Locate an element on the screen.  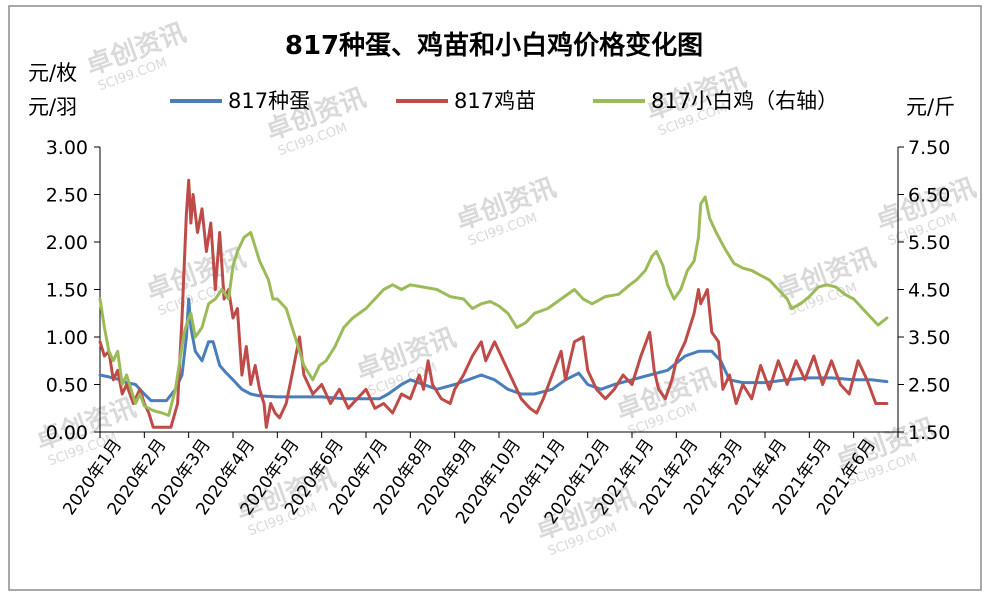
left-y-tick-label: 0.50 is located at coordinates (67, 386).